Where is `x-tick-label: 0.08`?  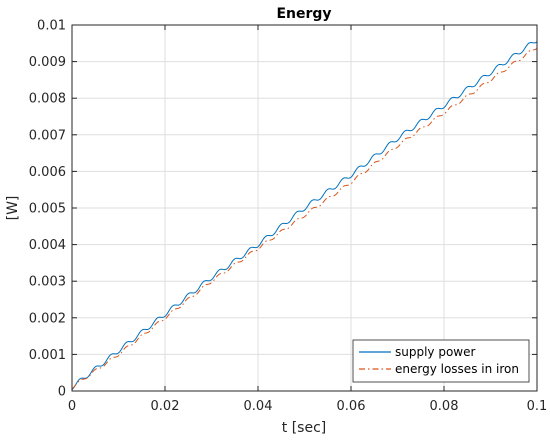 x-tick-label: 0.08 is located at coordinates (444, 406).